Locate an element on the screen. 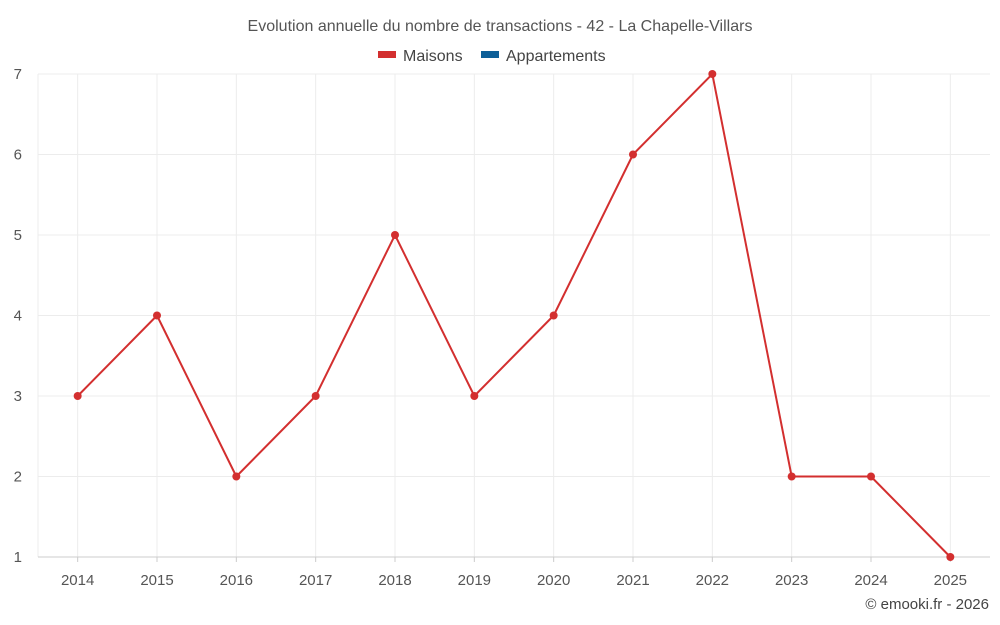 The image size is (1000, 625). x-tick-label: 2023 is located at coordinates (791, 580).